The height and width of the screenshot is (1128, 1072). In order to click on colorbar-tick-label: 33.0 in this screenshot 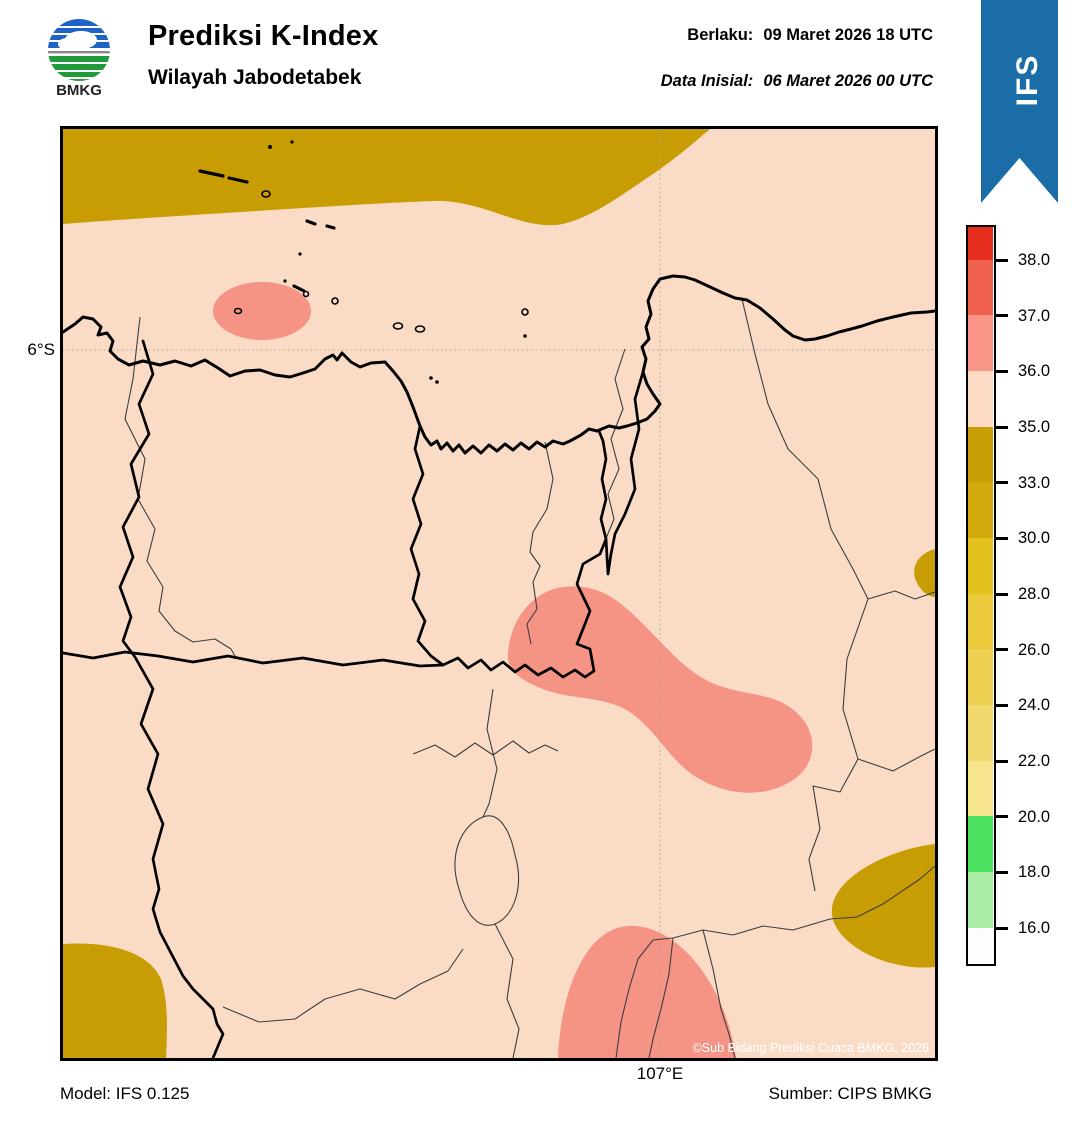, I will do `click(1034, 482)`.